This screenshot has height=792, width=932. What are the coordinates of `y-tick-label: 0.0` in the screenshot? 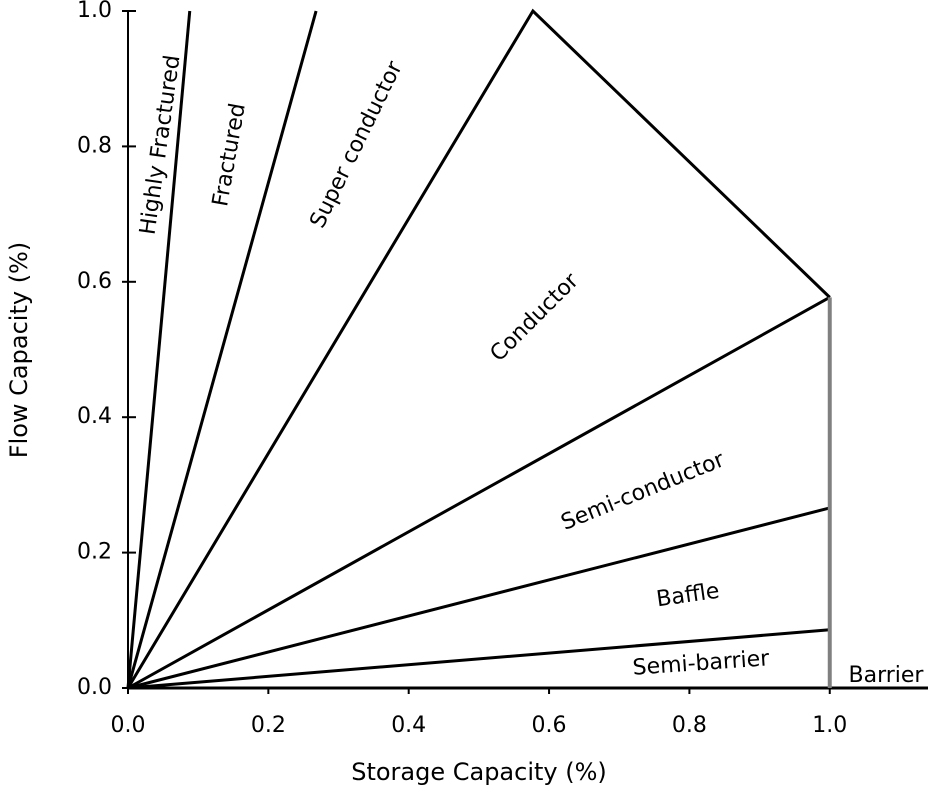 It's located at (94, 687).